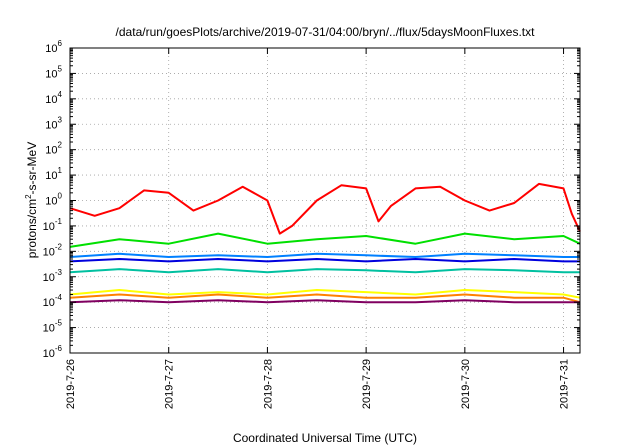 This screenshot has height=448, width=640. Describe the element at coordinates (28, 196) in the screenshot. I see `y-axis-label-sup: 2` at that location.